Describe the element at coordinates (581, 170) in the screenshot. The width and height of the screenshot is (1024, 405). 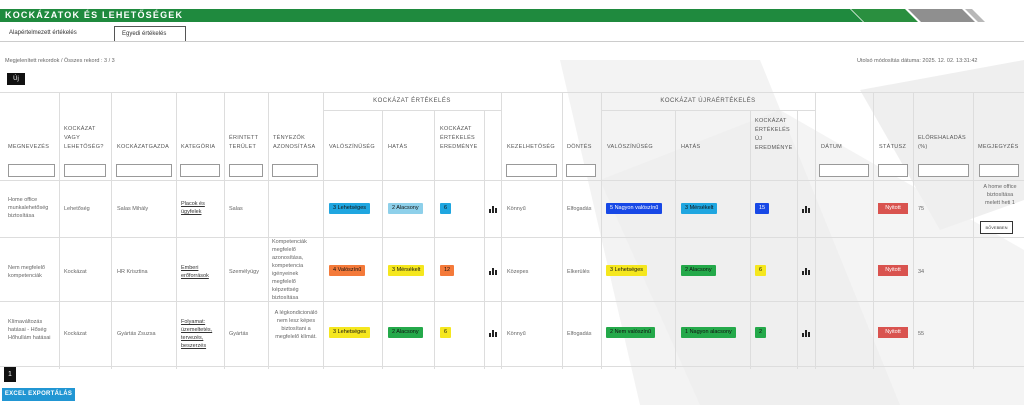
I see `filter-decision-input` at that location.